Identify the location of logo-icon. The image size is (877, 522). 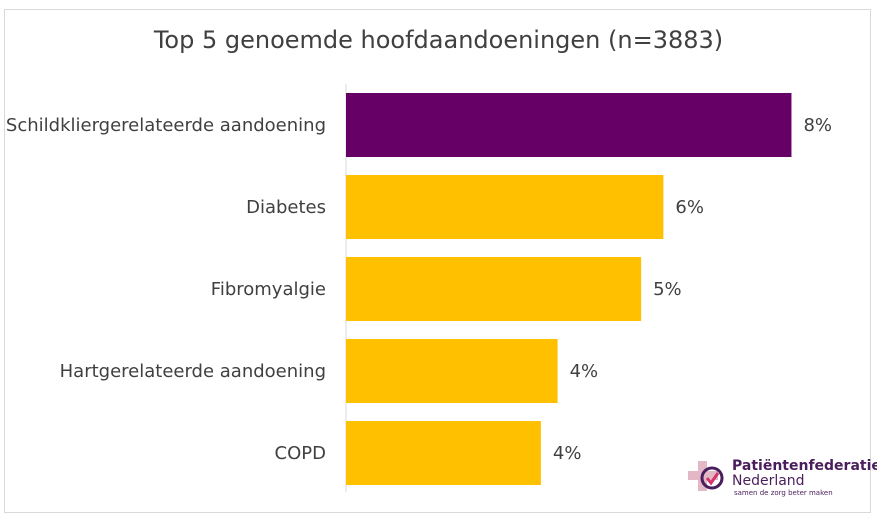
(706, 476).